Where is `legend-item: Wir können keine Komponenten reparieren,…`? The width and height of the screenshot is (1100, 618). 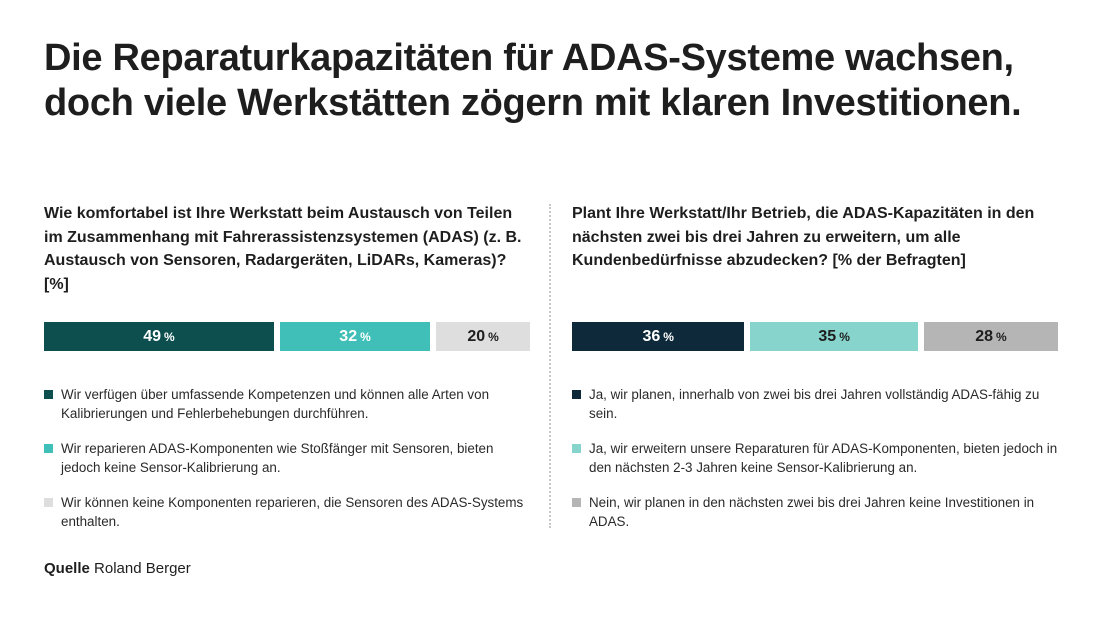 legend-item: Wir können keine Komponenten reparieren,… is located at coordinates (288, 512).